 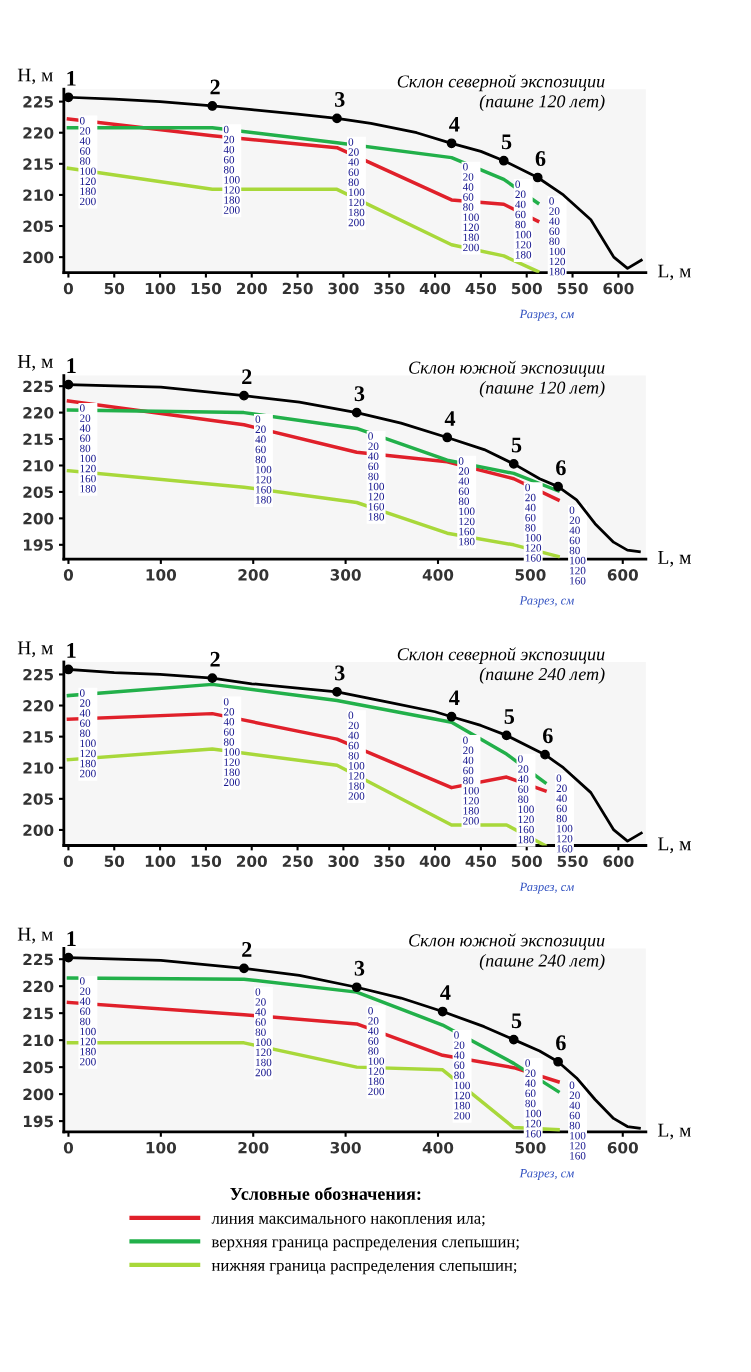 I want to click on legend-label: верхняя граница распределения слепышин;, so click(x=365, y=1245).